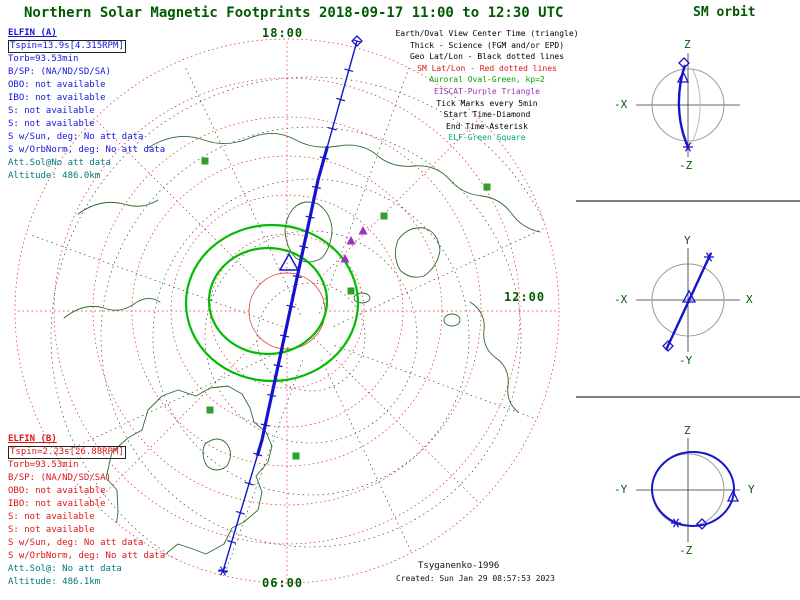  Describe the element at coordinates (686, 360) in the screenshot. I see `axis-label-p2-bottom: -Y` at that location.